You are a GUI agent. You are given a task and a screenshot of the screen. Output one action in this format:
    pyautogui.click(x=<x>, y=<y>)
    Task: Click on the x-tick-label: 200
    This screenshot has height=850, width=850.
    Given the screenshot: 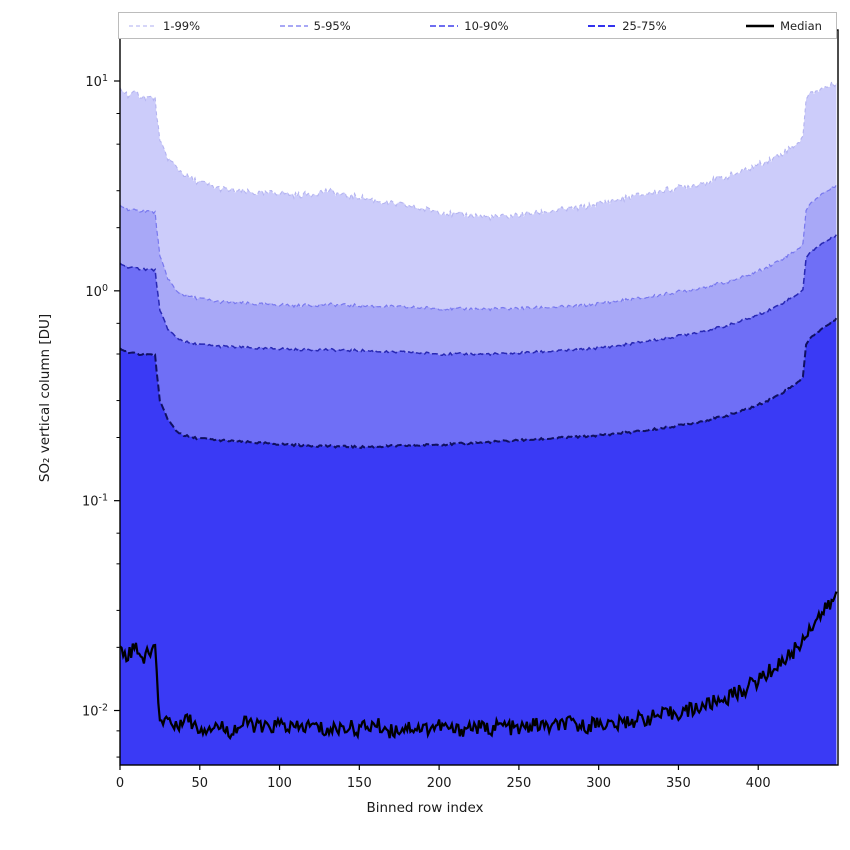 What is the action you would take?
    pyautogui.click(x=439, y=783)
    